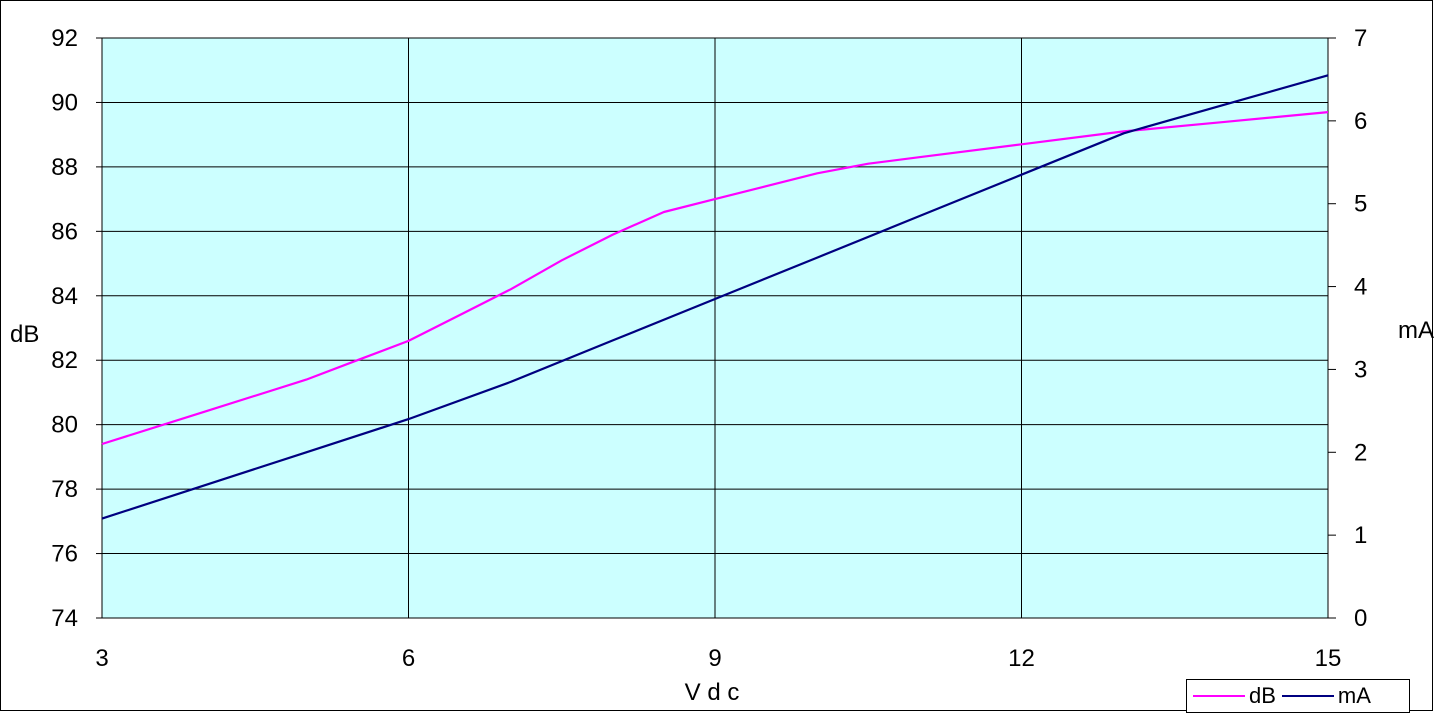 The height and width of the screenshot is (713, 1435). I want to click on x-axis-title: V d c, so click(712, 692).